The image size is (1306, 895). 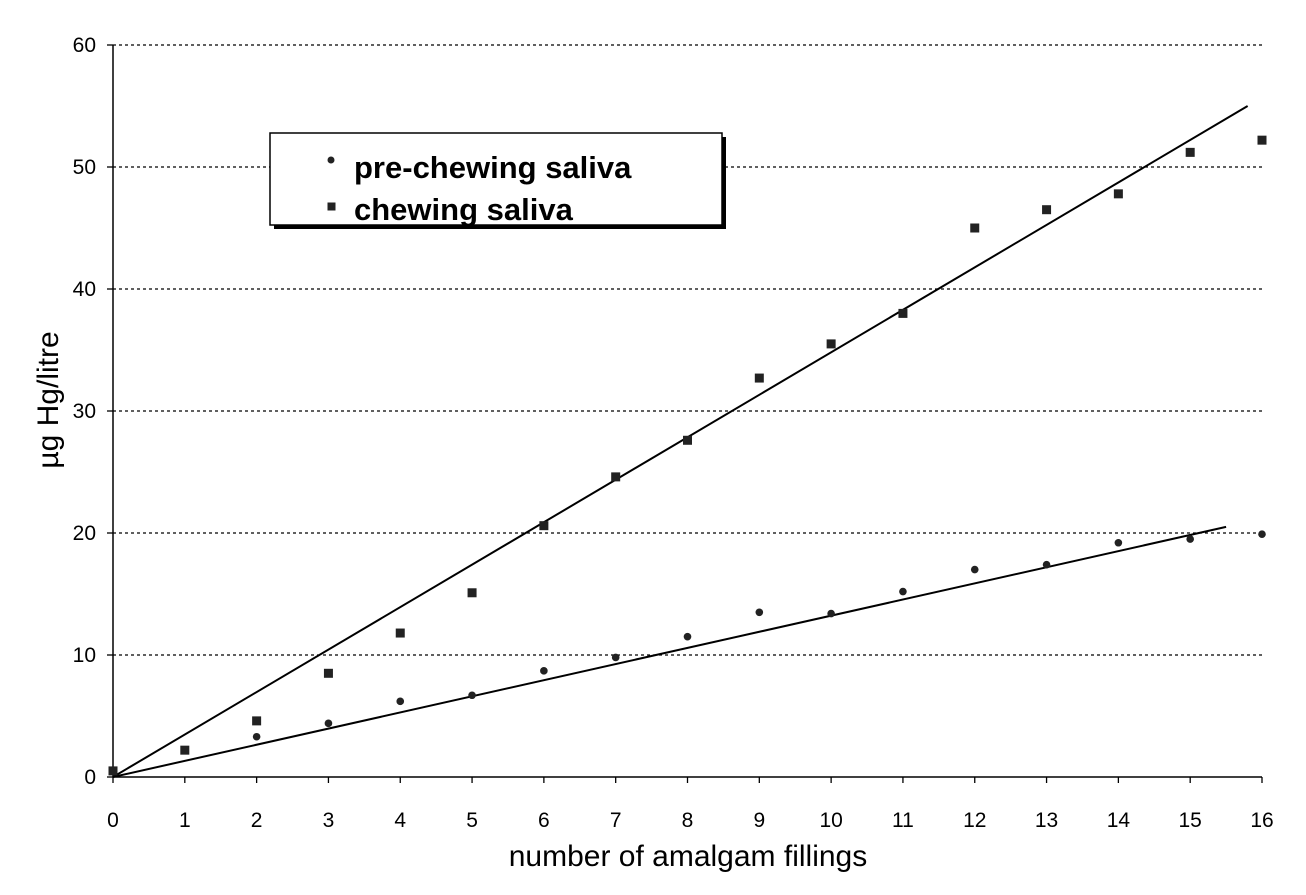 What do you see at coordinates (113, 820) in the screenshot?
I see `x-tick-label-0: 0` at bounding box center [113, 820].